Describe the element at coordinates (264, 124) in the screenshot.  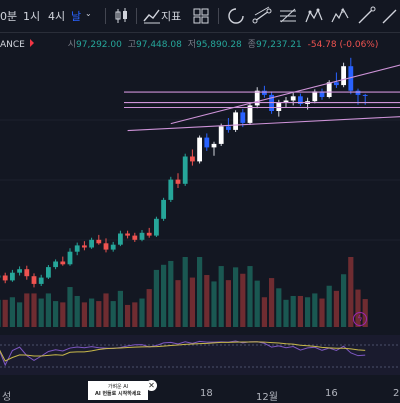
I see `lower-channel-line` at that location.